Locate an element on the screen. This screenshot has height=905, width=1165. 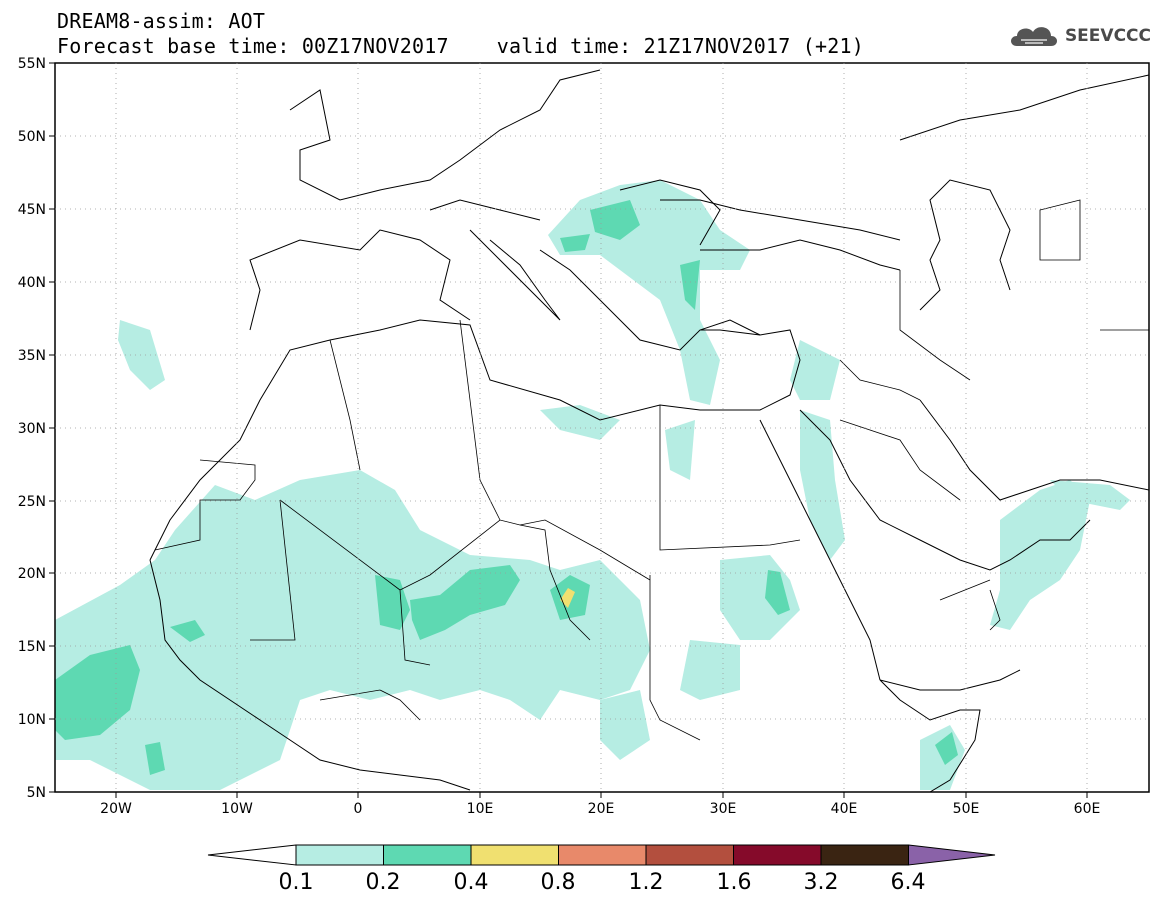
map-title: DREAM8-assim: AOT is located at coordinates (161, 21).